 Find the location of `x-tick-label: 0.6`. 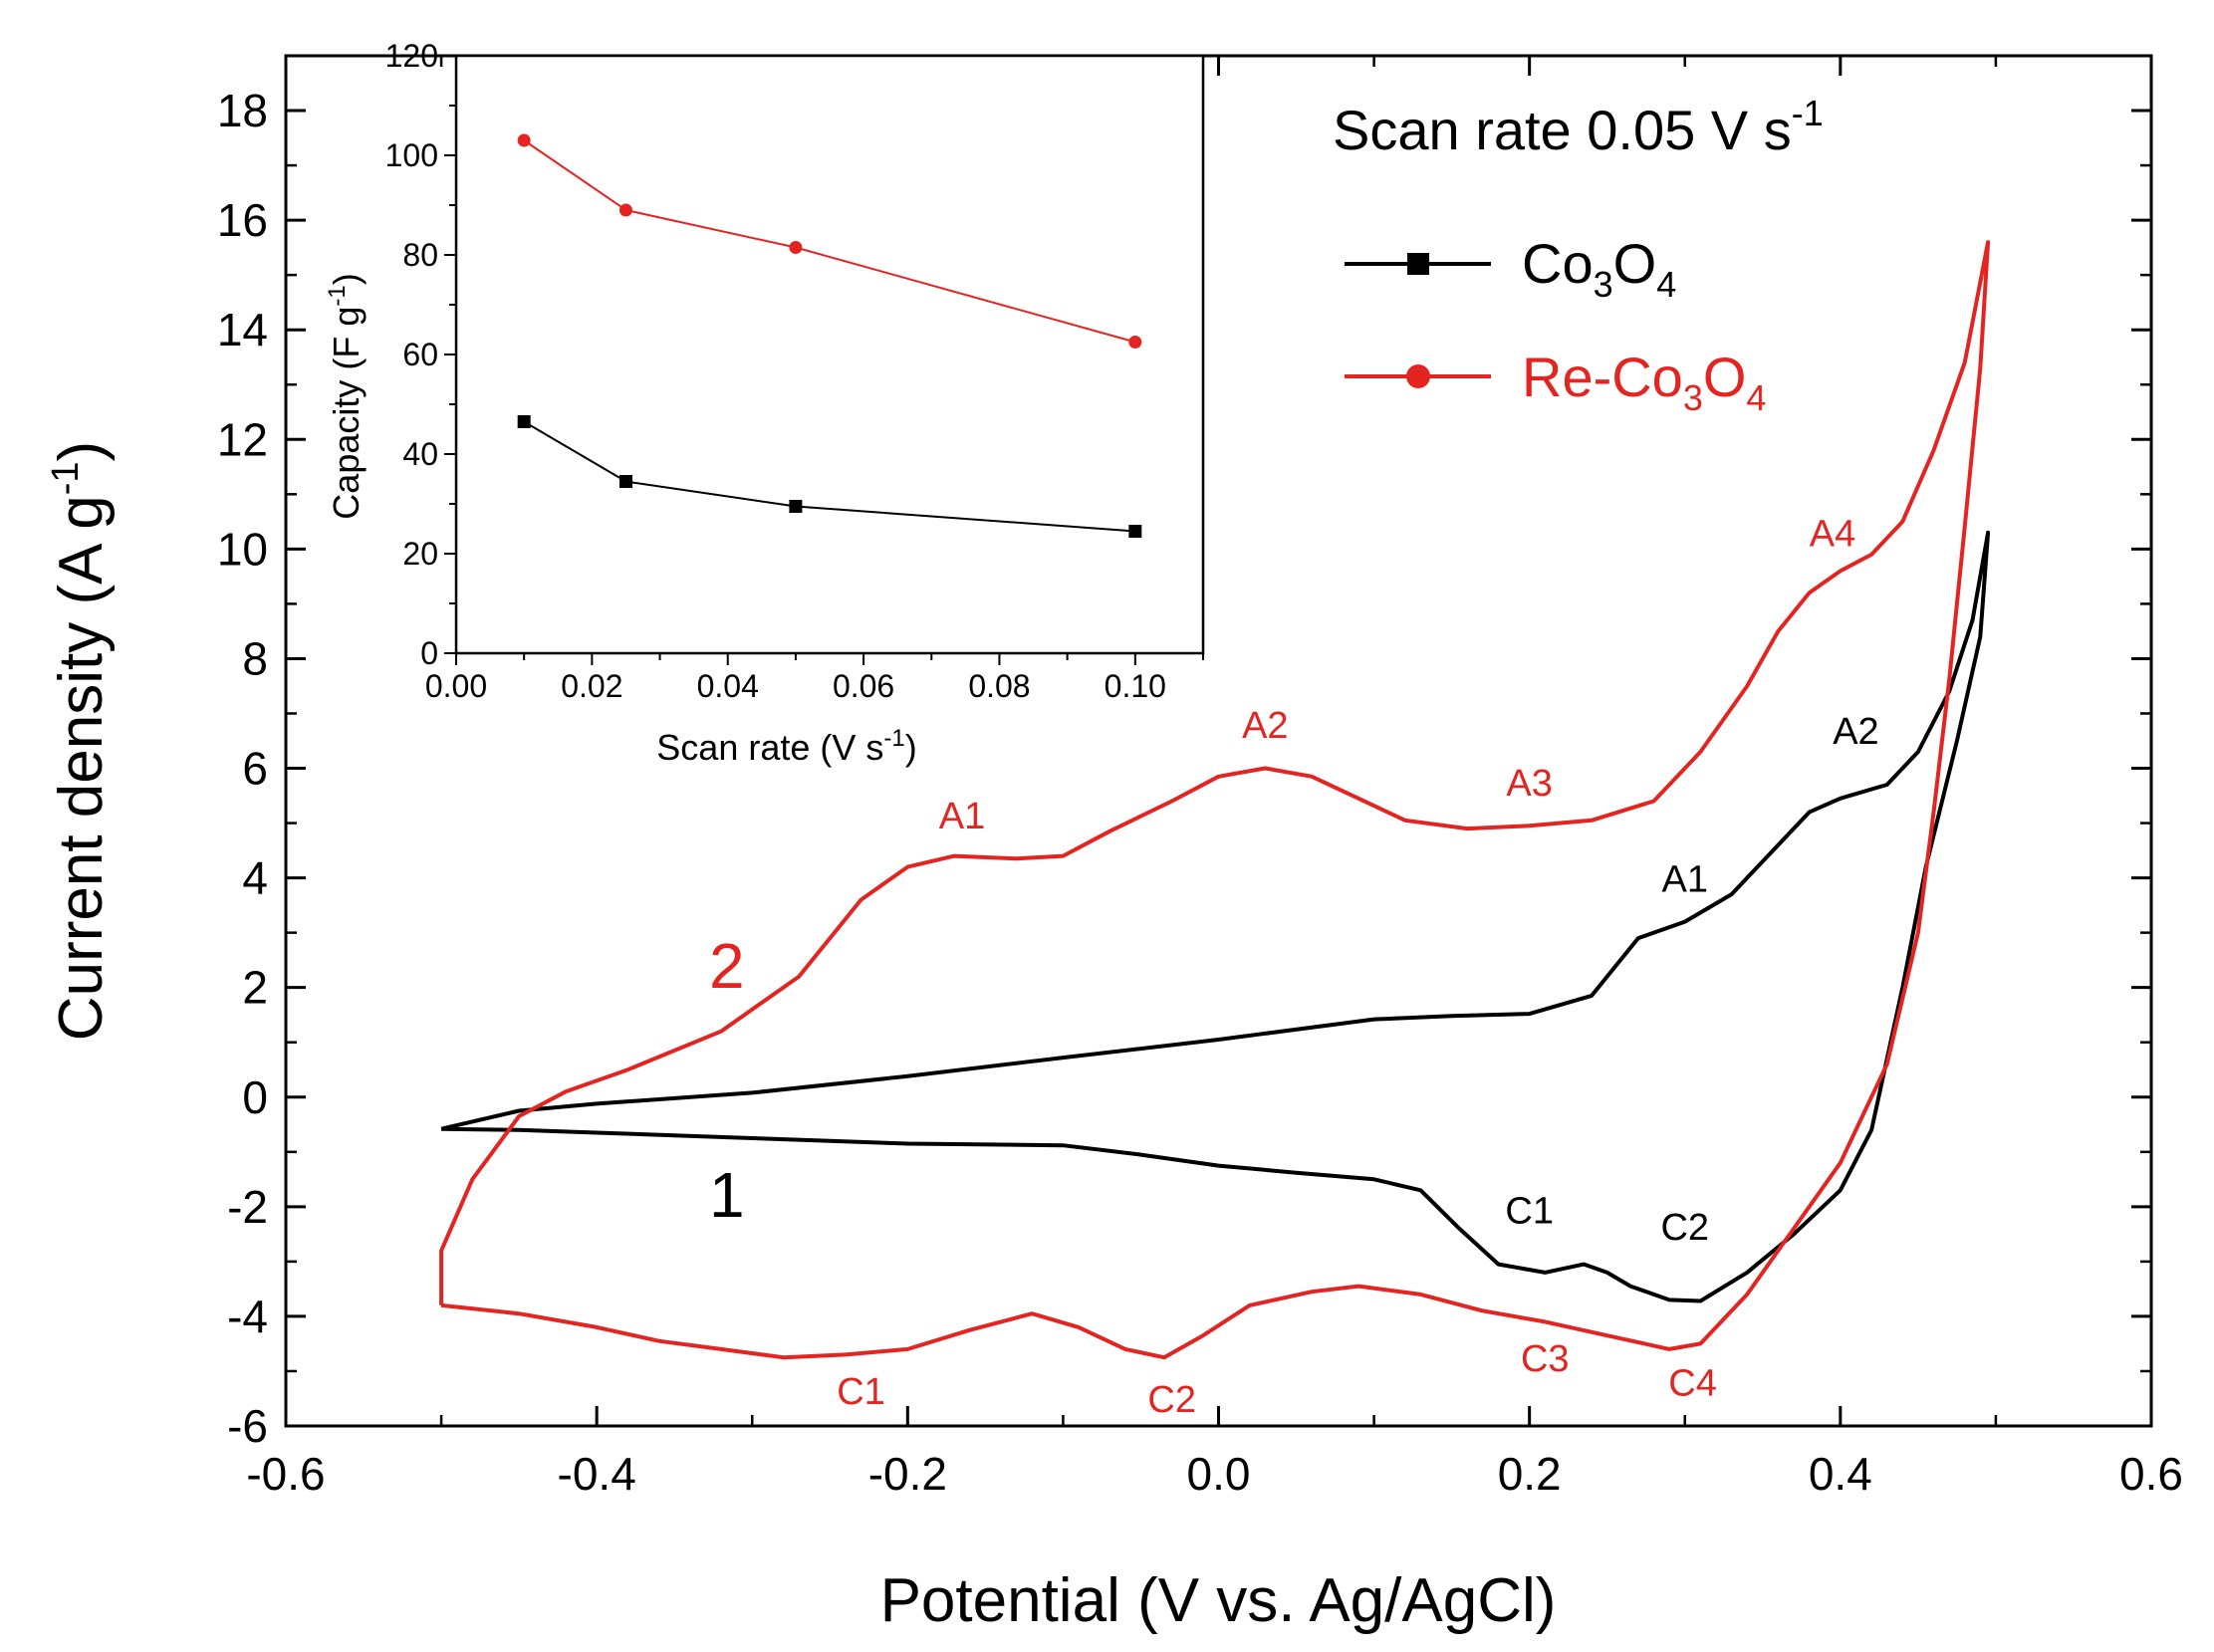

x-tick-label: 0.6 is located at coordinates (2151, 1474).